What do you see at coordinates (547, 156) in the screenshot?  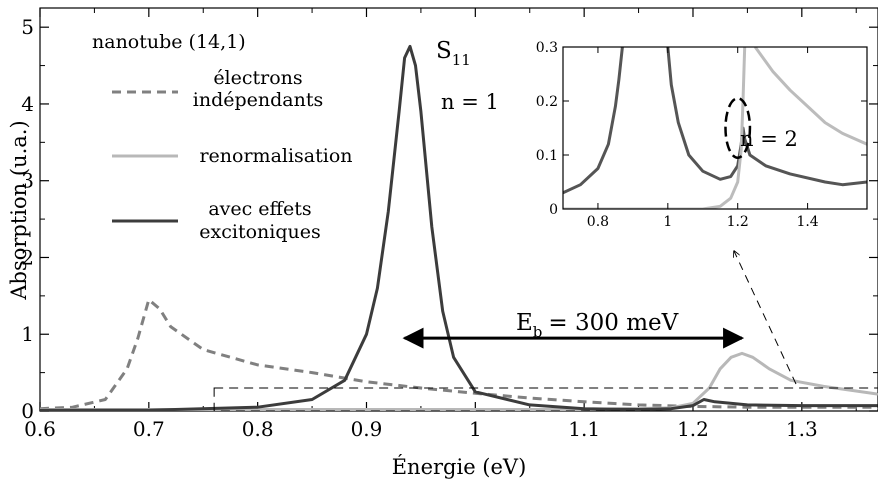 I see `inset-y-tick-label: 0.1` at bounding box center [547, 156].